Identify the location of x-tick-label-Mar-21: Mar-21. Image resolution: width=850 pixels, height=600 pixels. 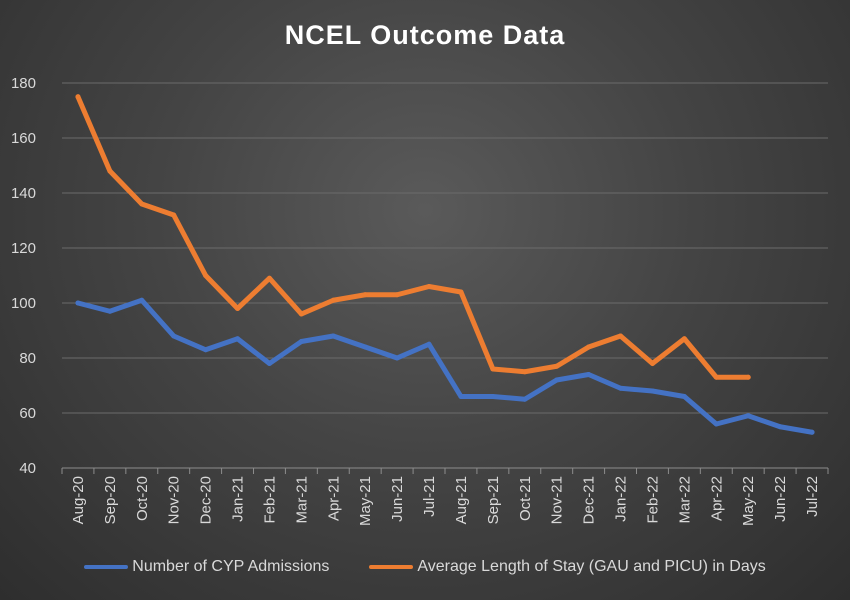
(301, 500).